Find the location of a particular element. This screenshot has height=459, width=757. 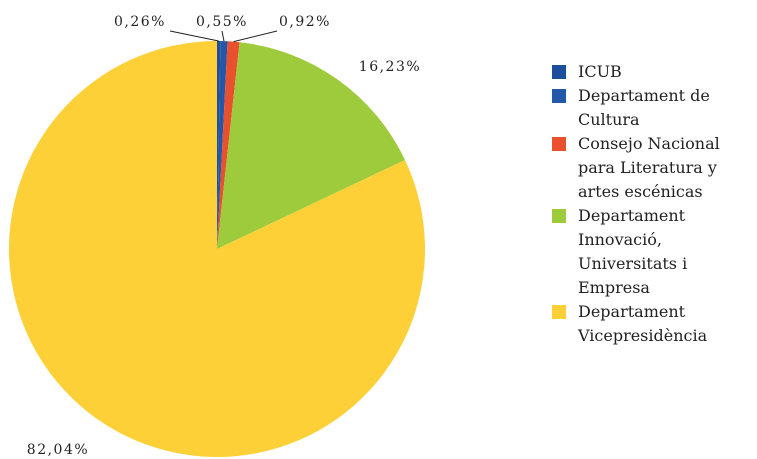

data-label: 16,23% is located at coordinates (390, 67).